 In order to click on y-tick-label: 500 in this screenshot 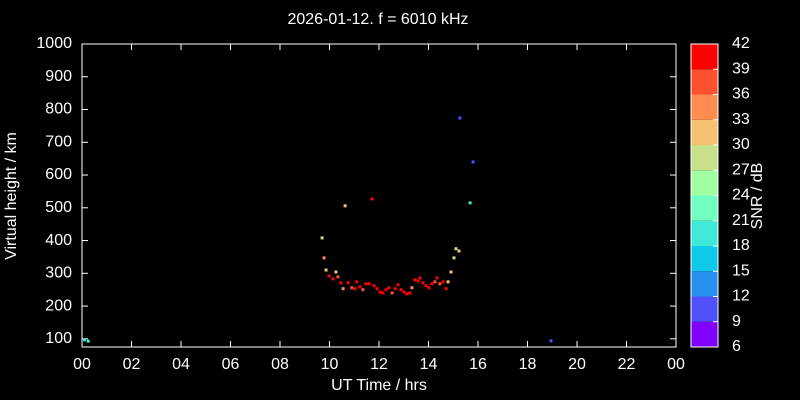, I will do `click(58, 207)`.